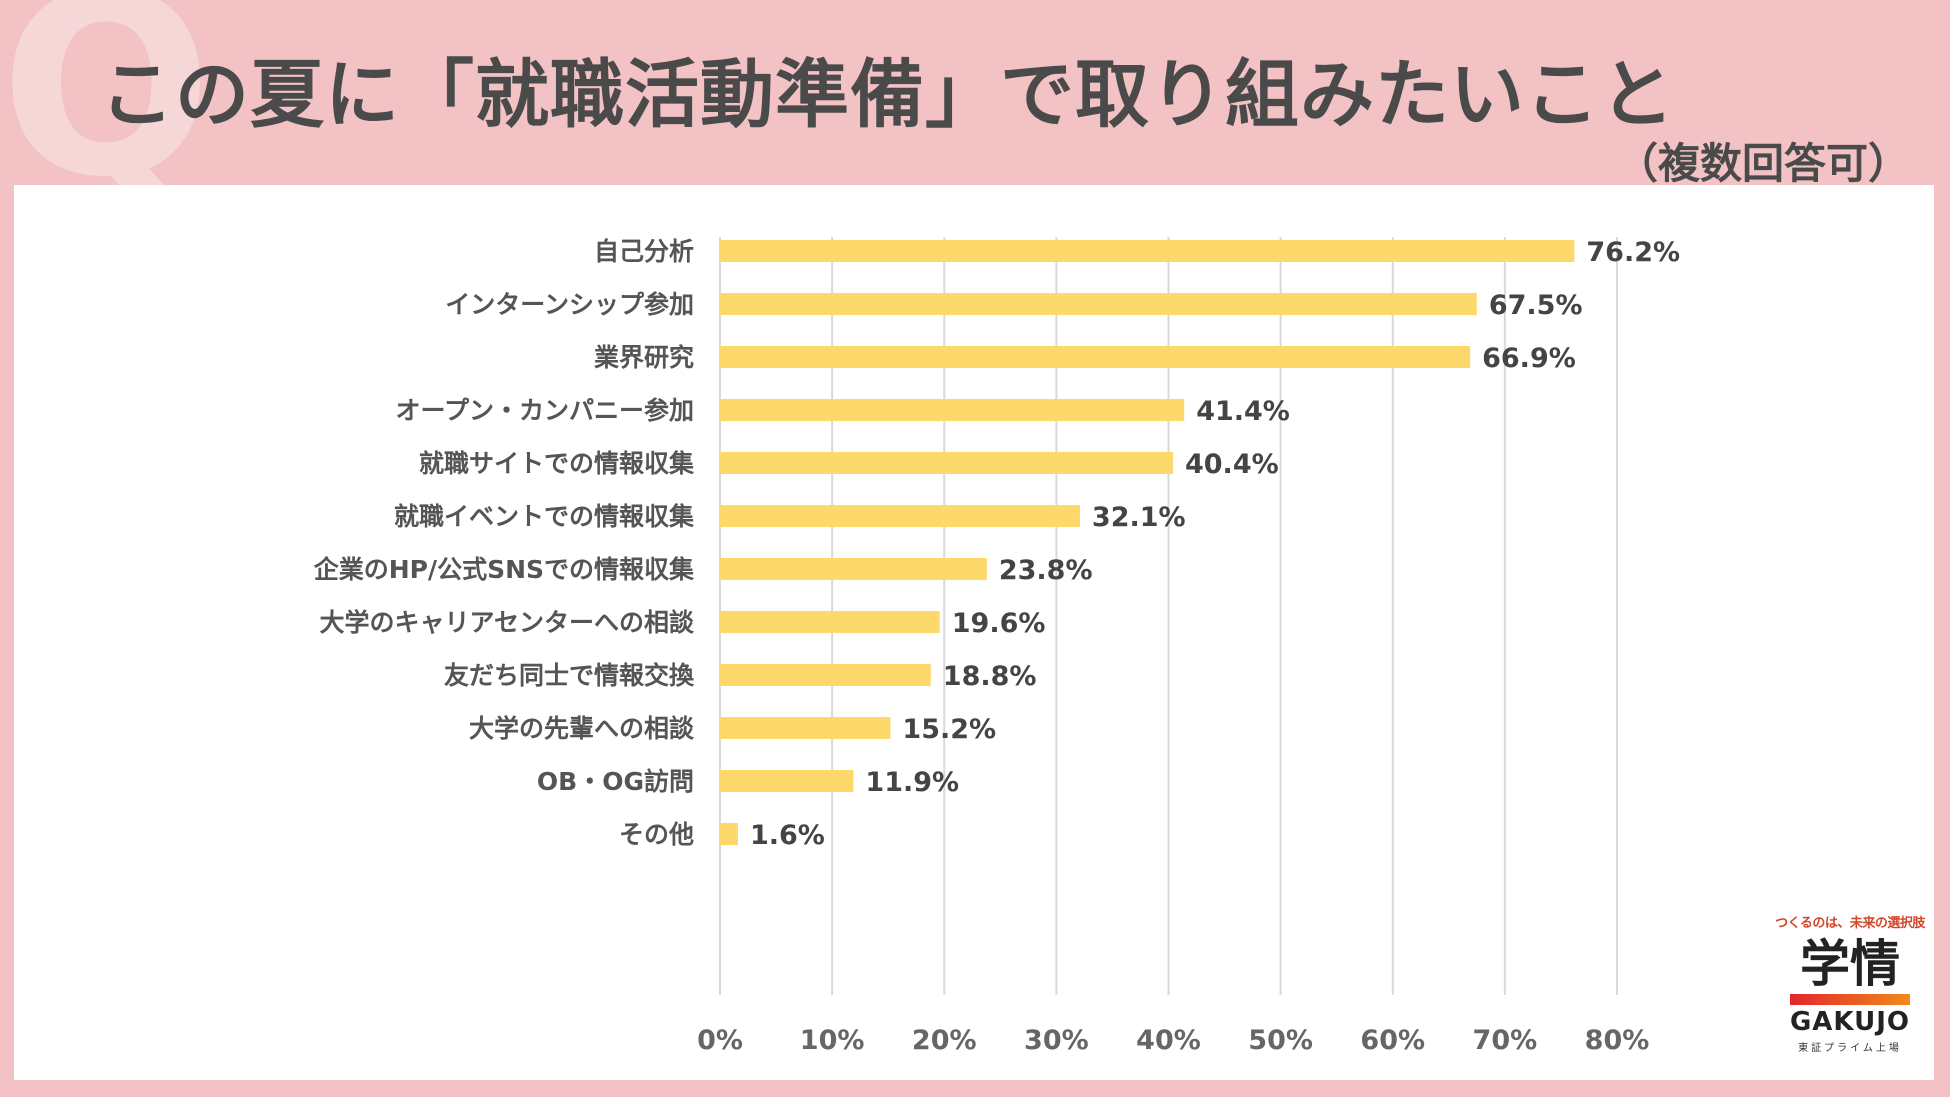 Image resolution: width=1950 pixels, height=1097 pixels. I want to click on value-label: 66.9%, so click(1529, 358).